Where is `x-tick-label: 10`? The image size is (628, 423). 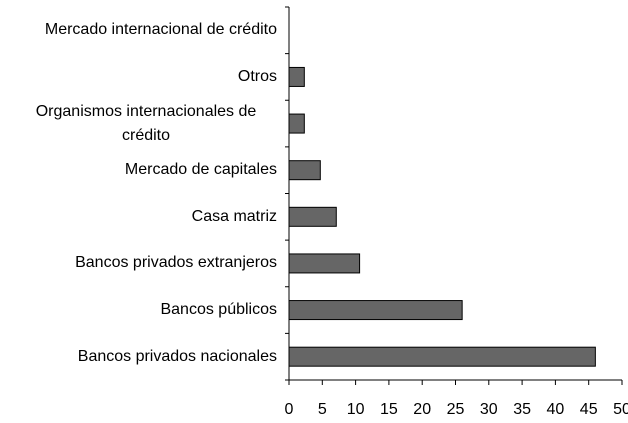
x-tick-label: 10 is located at coordinates (356, 409).